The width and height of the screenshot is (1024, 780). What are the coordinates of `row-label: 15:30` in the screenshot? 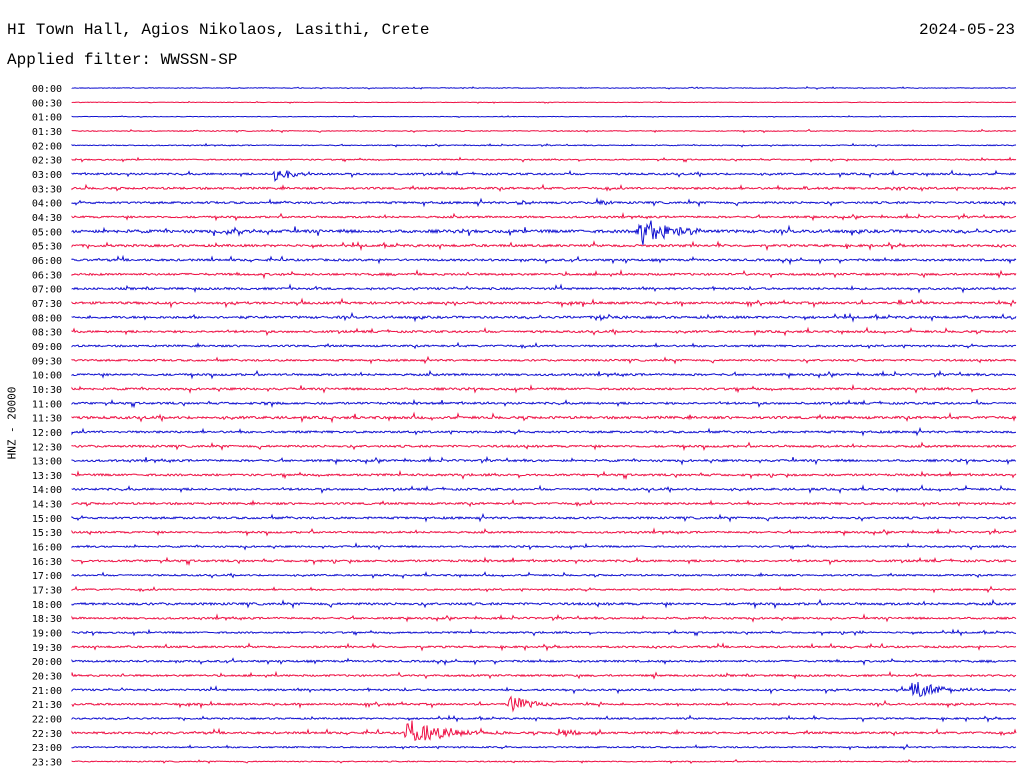 It's located at (47, 533).